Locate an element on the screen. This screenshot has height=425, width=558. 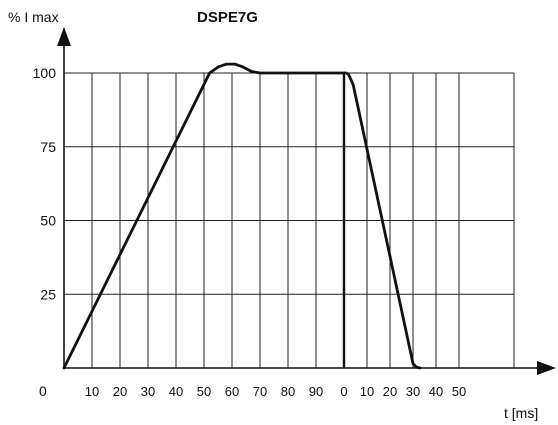
y-axis-label: % I max is located at coordinates (33, 17).